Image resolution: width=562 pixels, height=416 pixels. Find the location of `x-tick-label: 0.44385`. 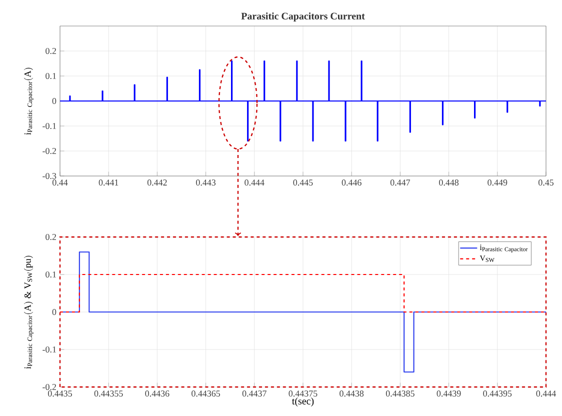

x-tick-label: 0.44385 is located at coordinates (400, 393).